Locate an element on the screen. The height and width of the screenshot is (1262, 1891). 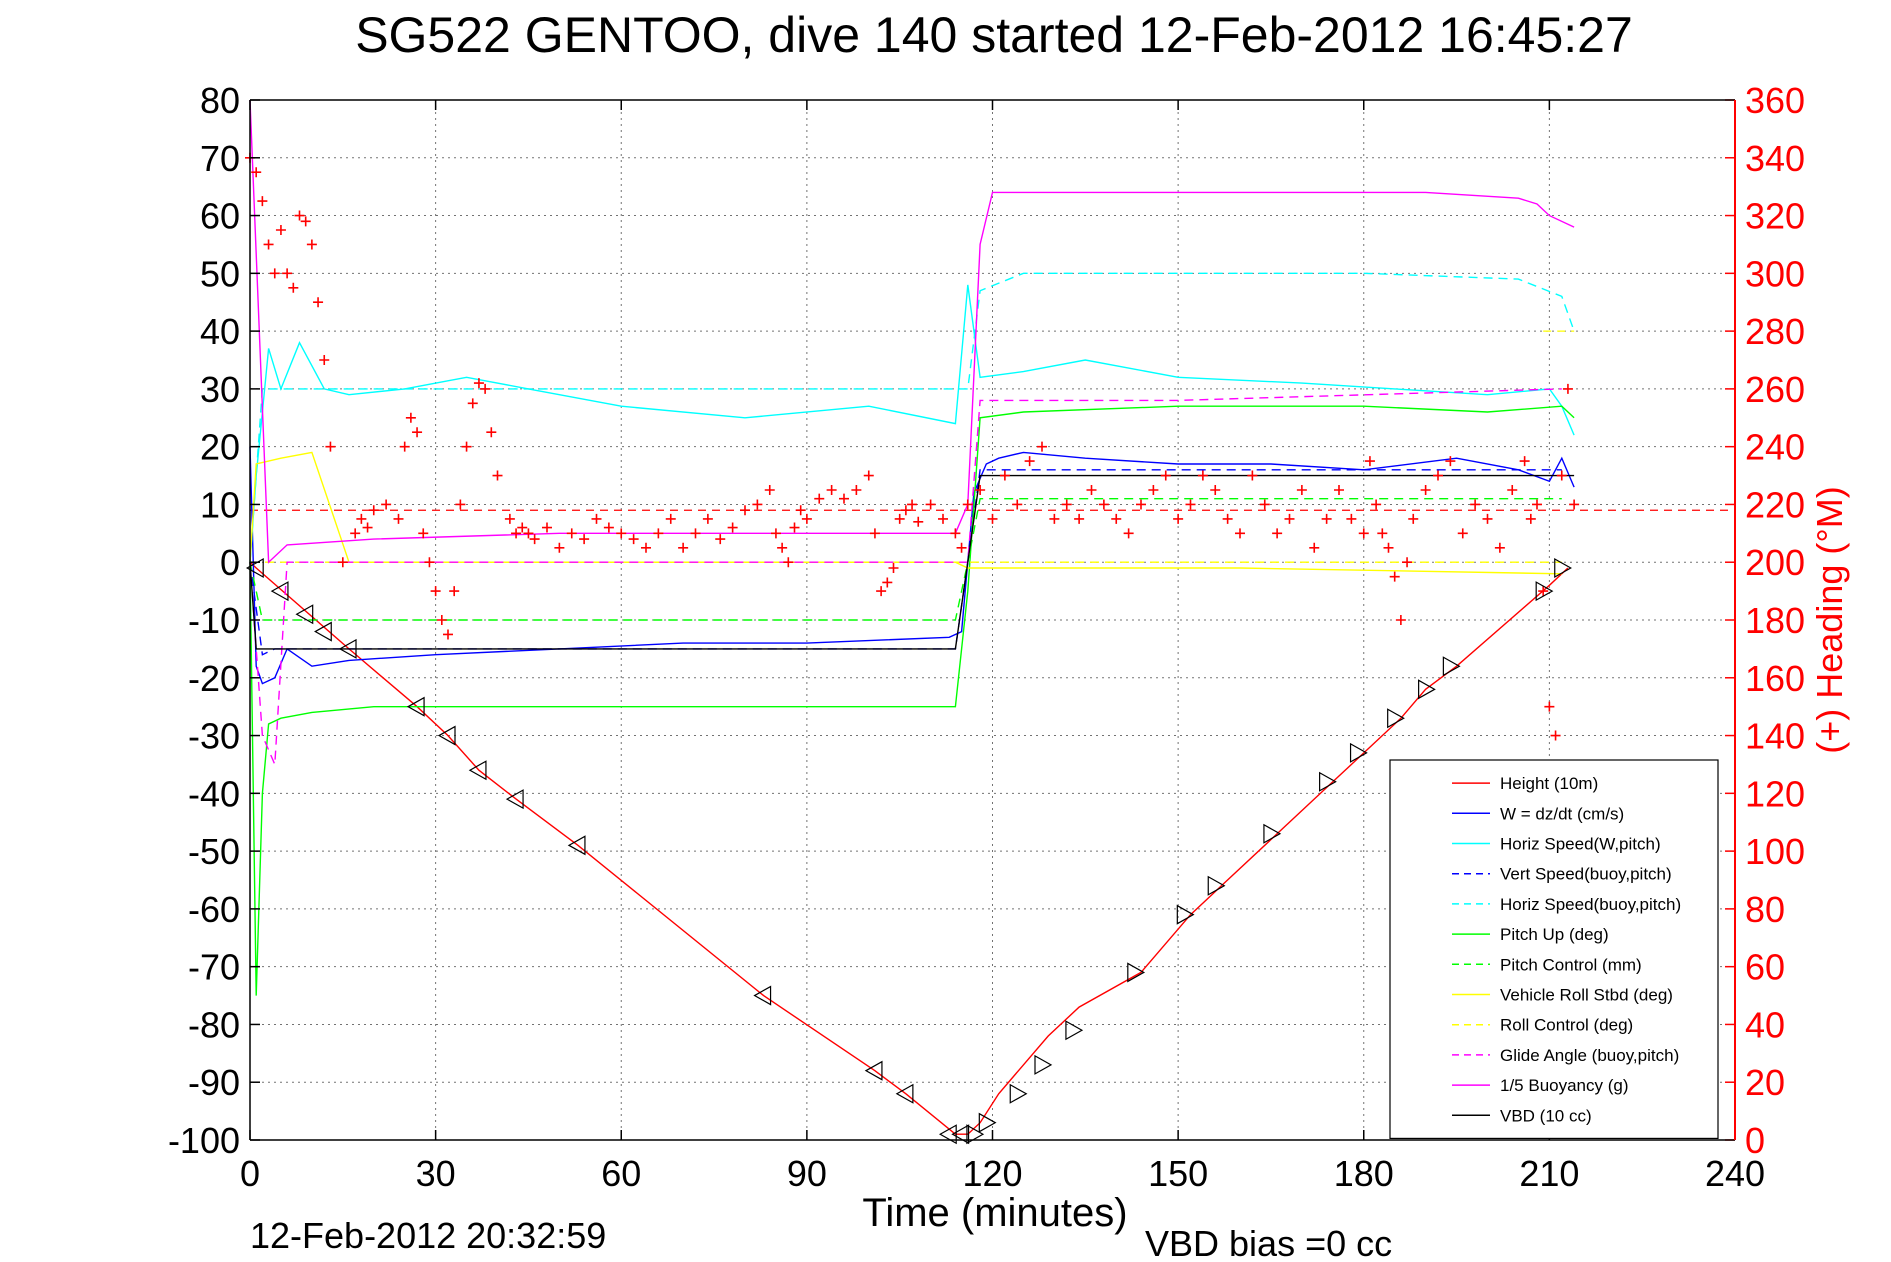
y2-tick-label: 360 is located at coordinates (1775, 100).